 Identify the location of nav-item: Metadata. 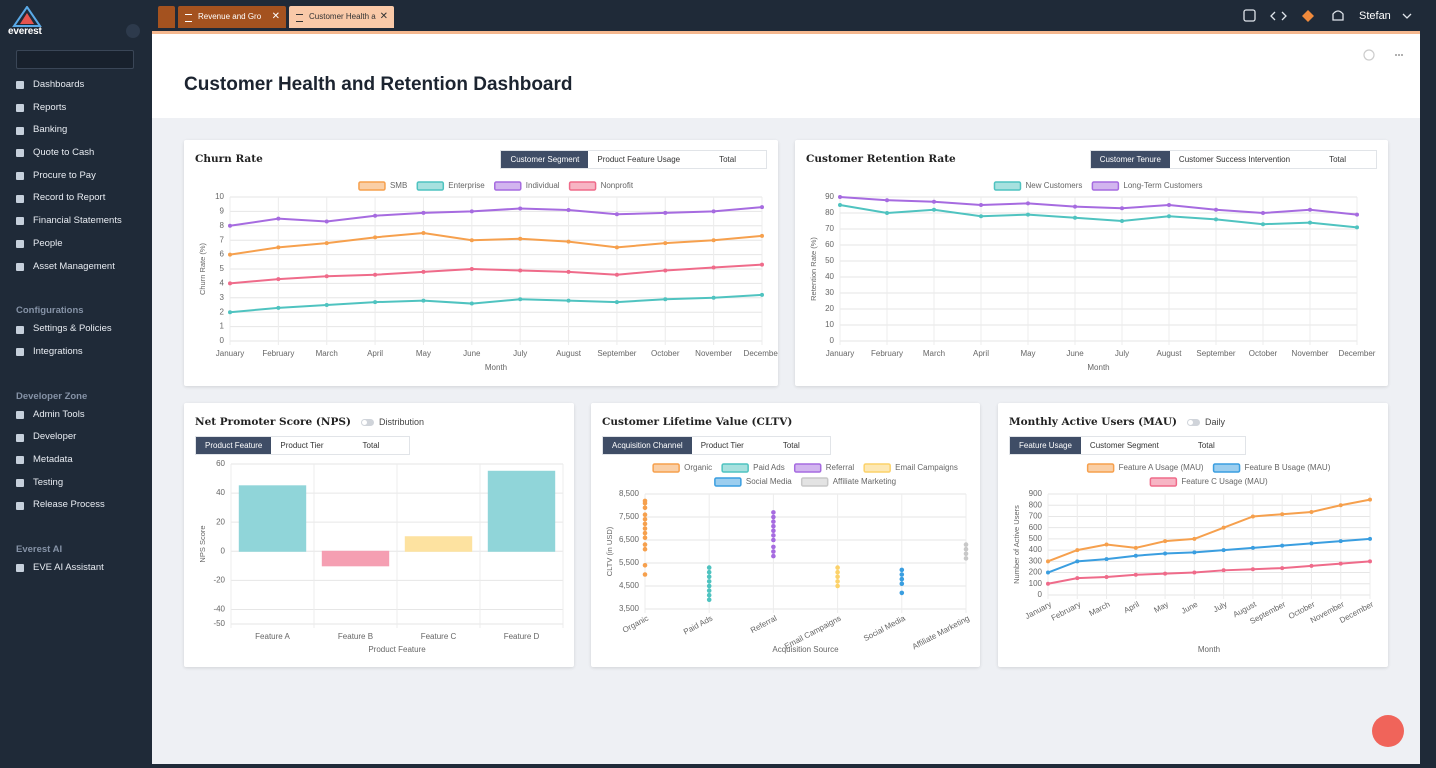
(76, 460).